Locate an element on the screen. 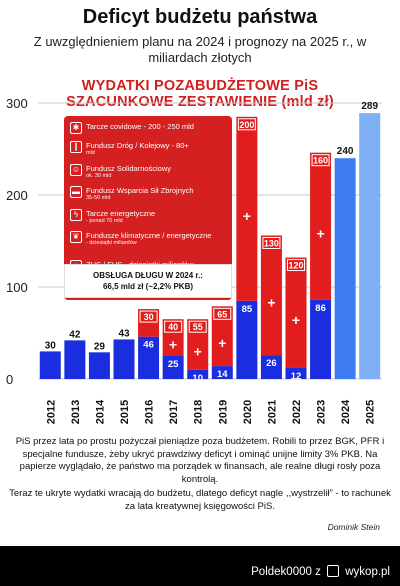 The height and width of the screenshot is (586, 400). bar-red-value-label: 40 is located at coordinates (173, 327).